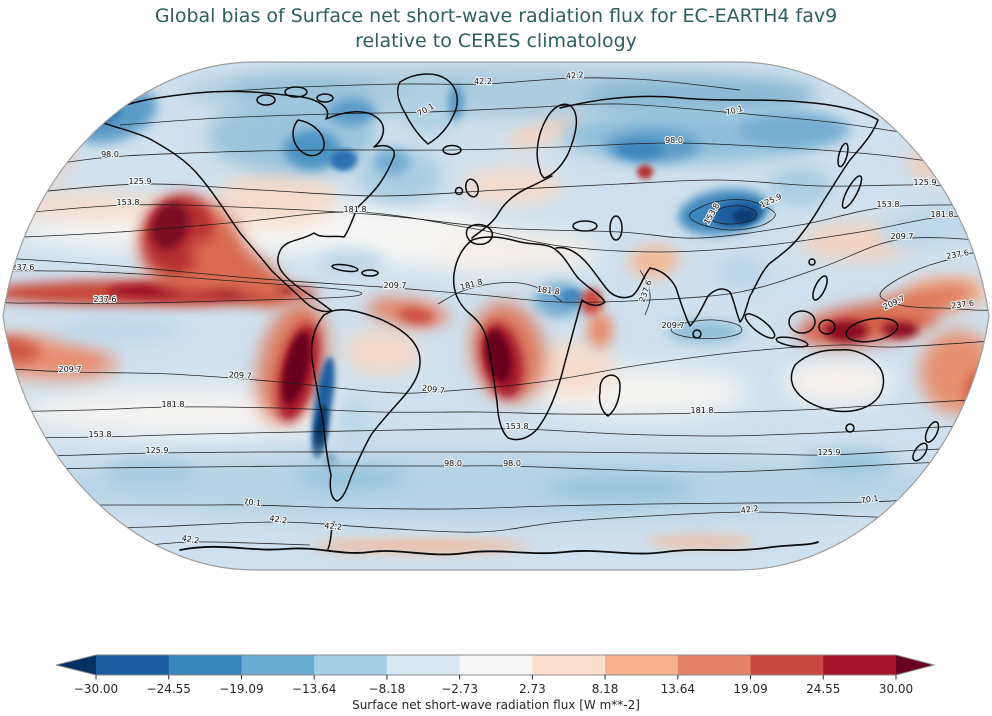 The image size is (992, 716). Describe the element at coordinates (76, 665) in the screenshot. I see `colorbar-extend-left` at that location.